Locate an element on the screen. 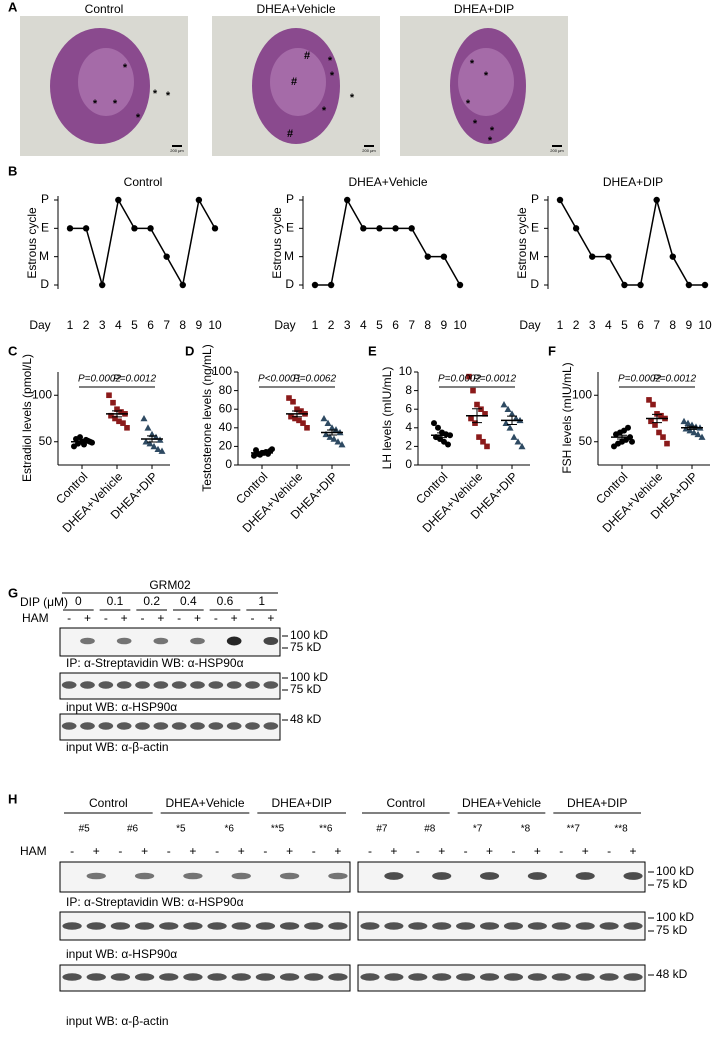 This screenshot has width=728, height=1037. y-tick-label: 20 is located at coordinates (226, 446).